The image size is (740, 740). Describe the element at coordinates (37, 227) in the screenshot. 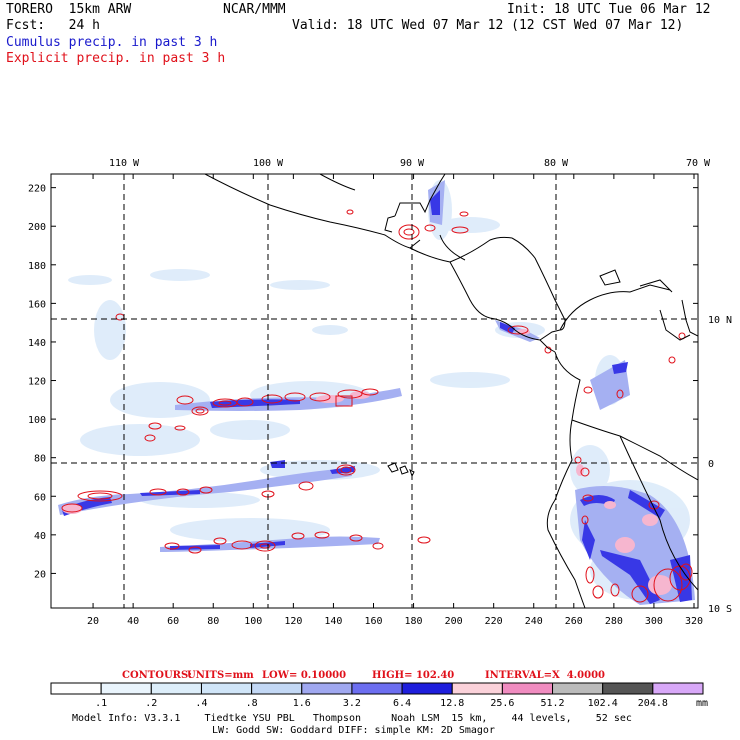

I see `y-tick-label: 200` at that location.